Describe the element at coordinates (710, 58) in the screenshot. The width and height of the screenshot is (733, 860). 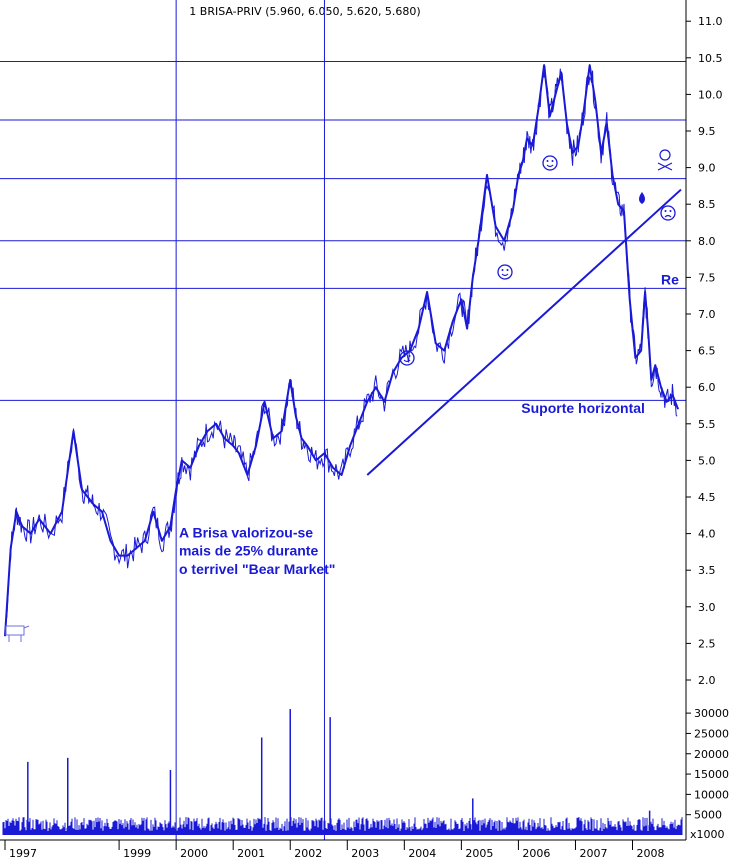
I see `y-tick-label: 10.5` at that location.